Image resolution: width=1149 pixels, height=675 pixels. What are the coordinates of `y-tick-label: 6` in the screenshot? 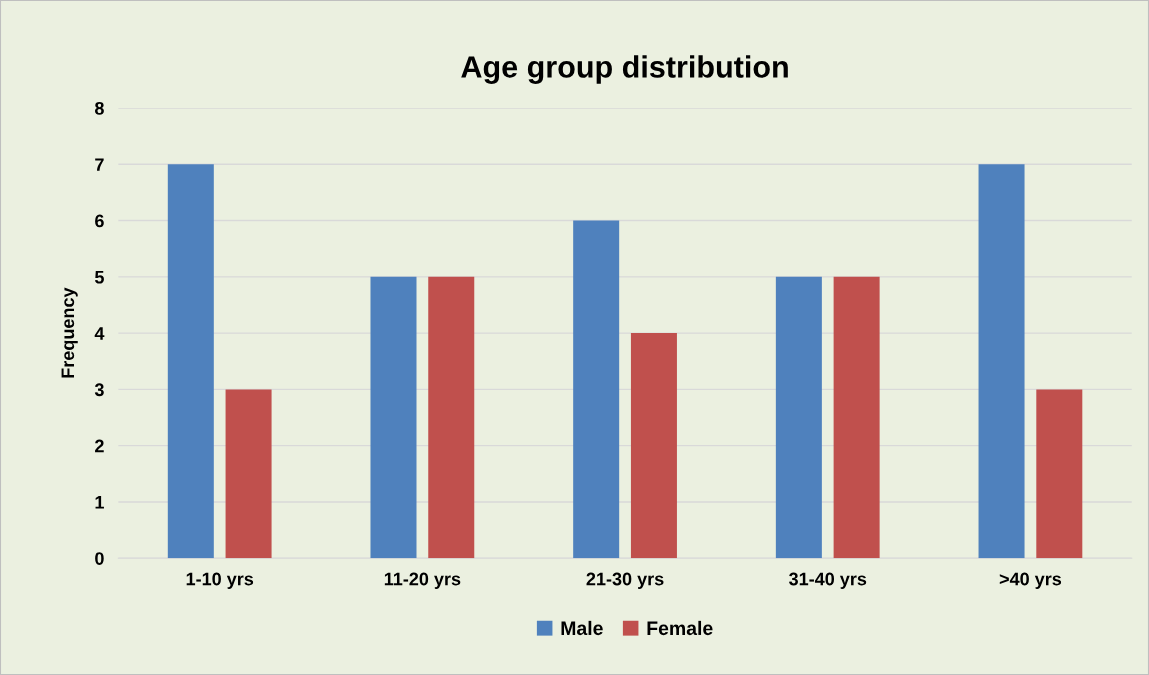 It's located at (99, 221).